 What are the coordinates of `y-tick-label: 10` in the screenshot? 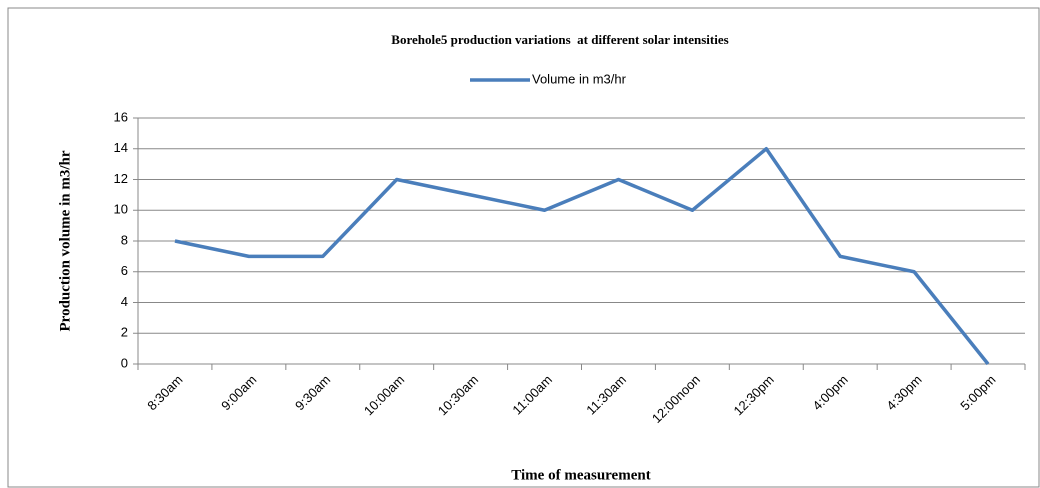 It's located at (121, 209).